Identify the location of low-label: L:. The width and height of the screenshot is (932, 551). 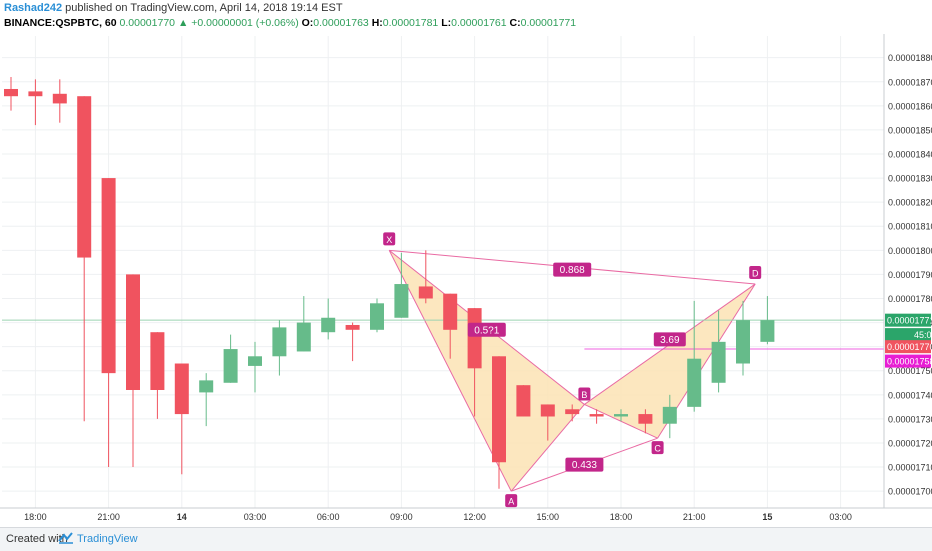
(446, 23).